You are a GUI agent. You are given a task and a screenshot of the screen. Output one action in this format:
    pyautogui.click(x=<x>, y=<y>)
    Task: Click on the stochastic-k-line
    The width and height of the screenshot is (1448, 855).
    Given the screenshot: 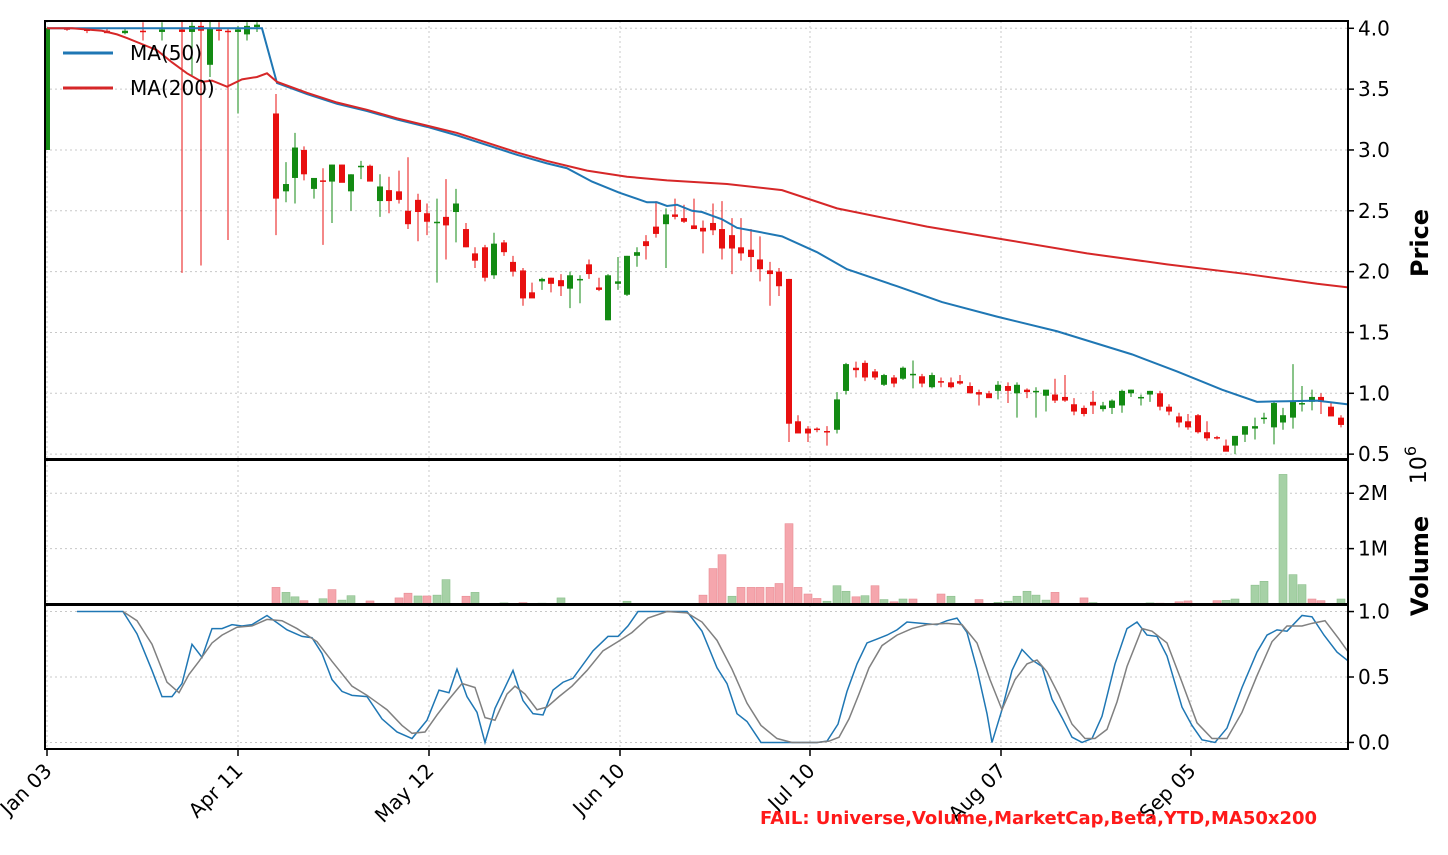 What is the action you would take?
    pyautogui.click(x=712, y=678)
    